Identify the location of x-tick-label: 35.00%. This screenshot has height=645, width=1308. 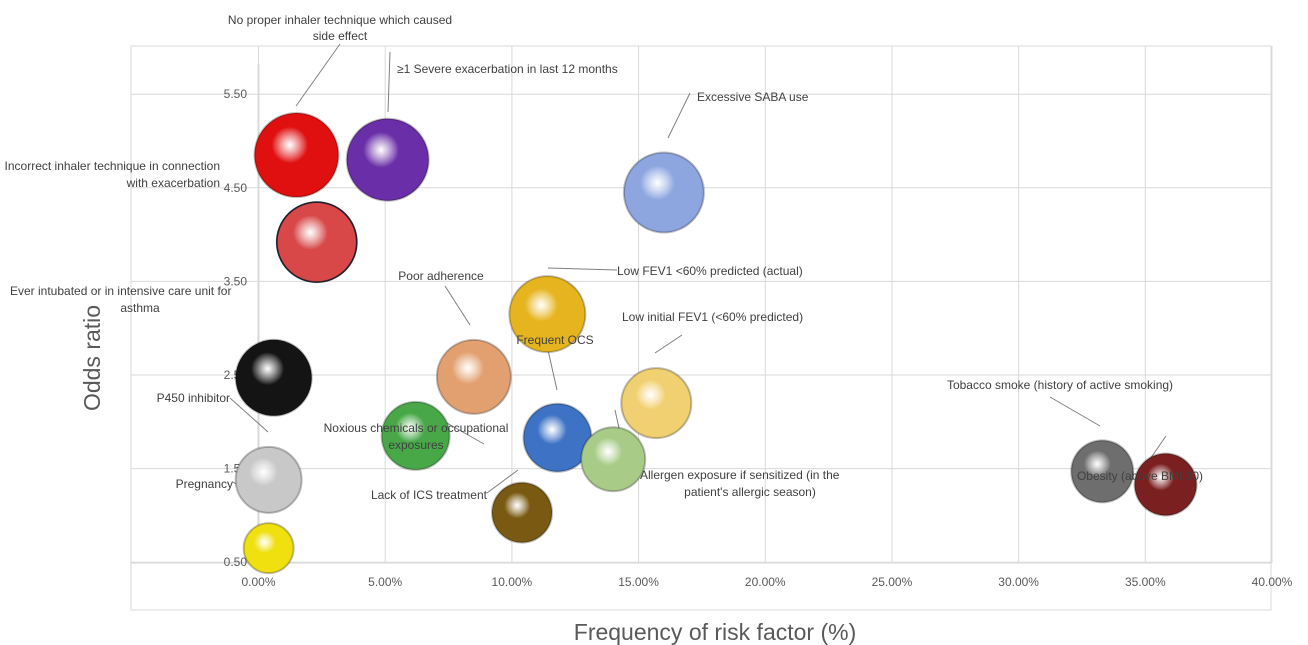
(1145, 582).